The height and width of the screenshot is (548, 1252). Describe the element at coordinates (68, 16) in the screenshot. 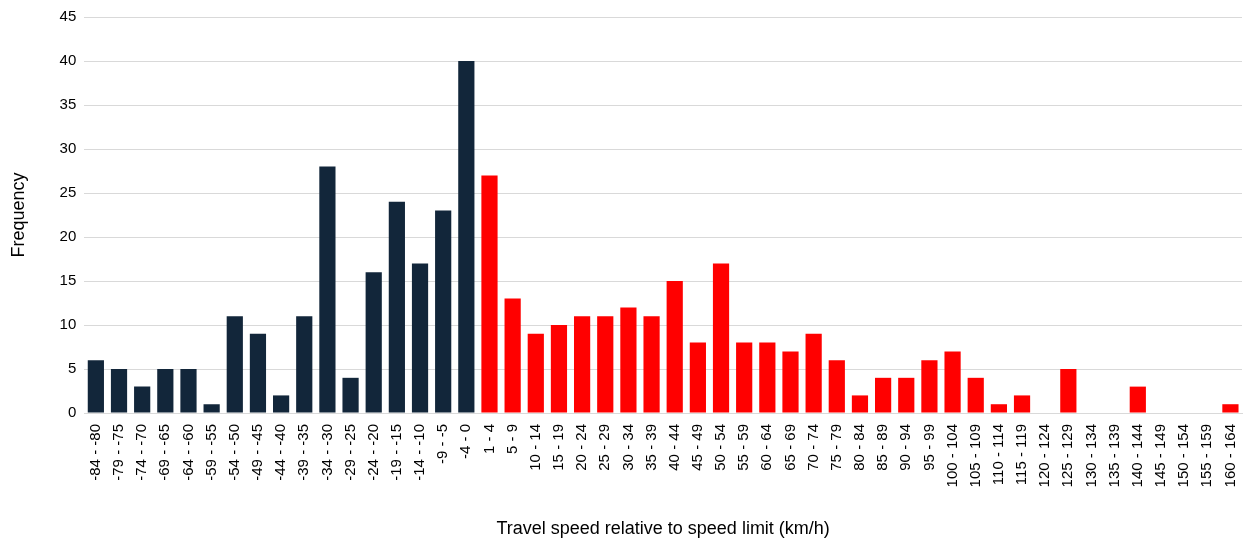

I see `y-tick-label: 45` at that location.